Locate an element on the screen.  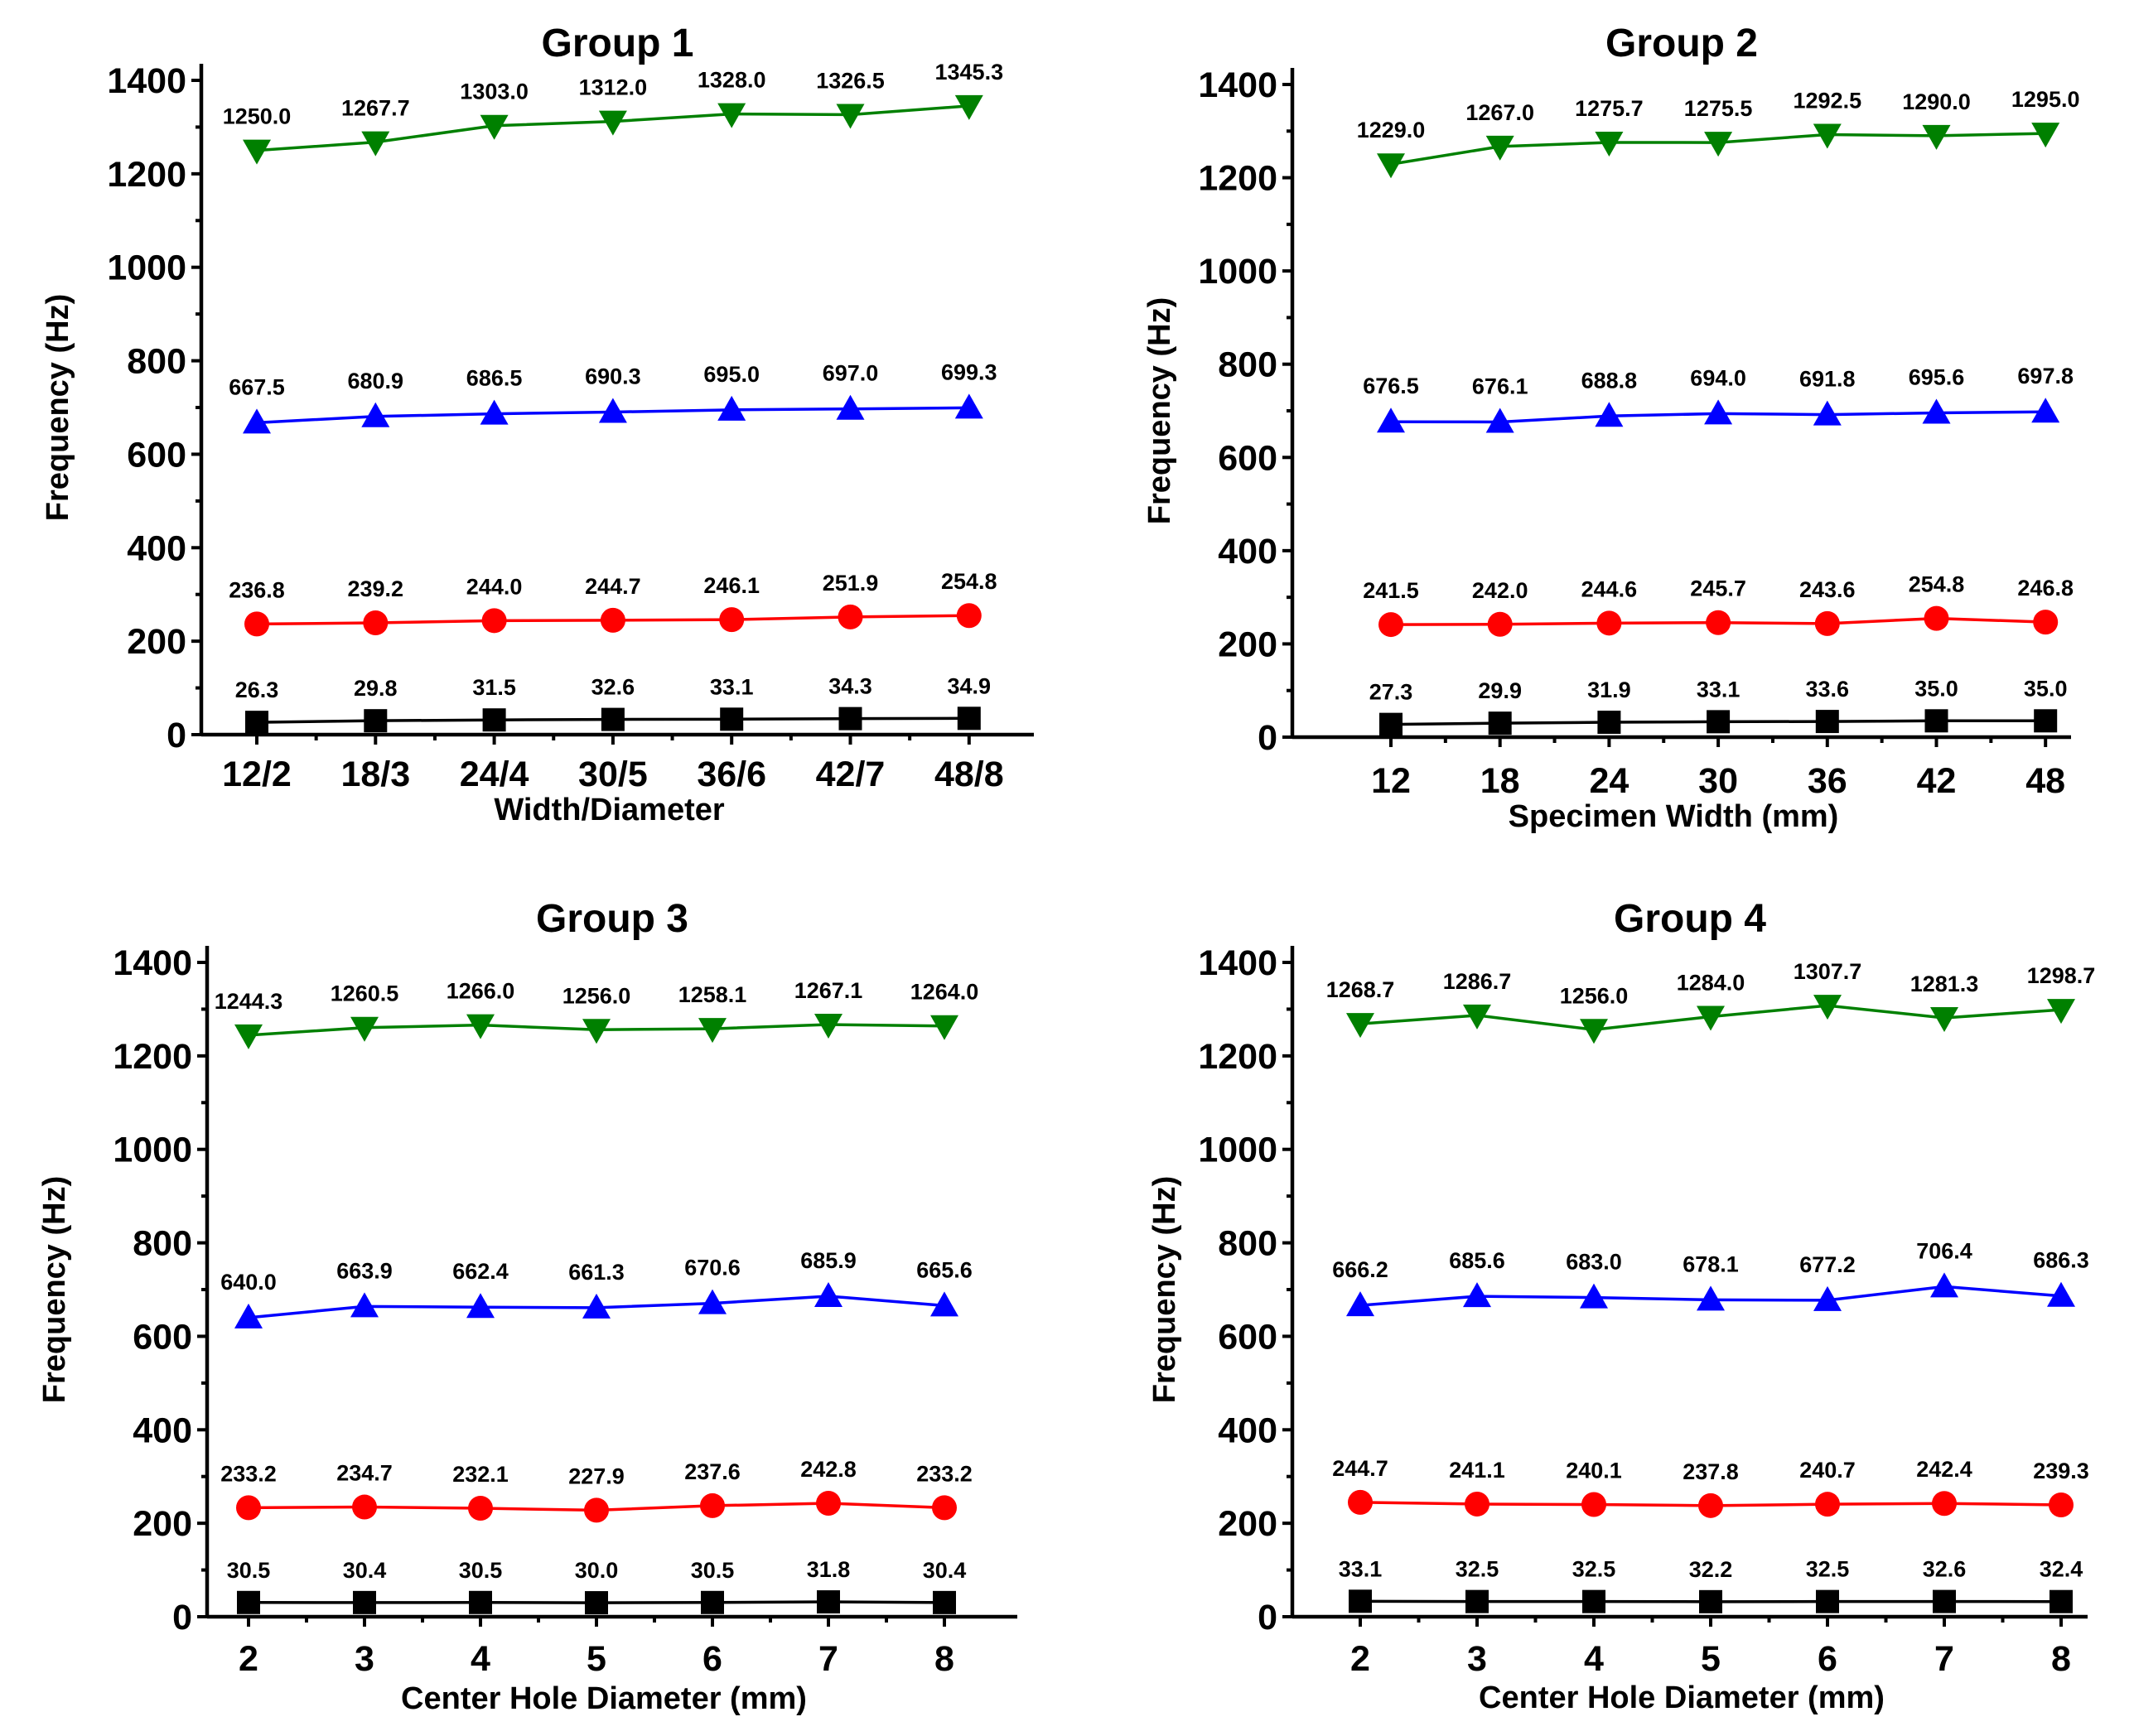
data-label: 35.0 is located at coordinates (1936, 689).